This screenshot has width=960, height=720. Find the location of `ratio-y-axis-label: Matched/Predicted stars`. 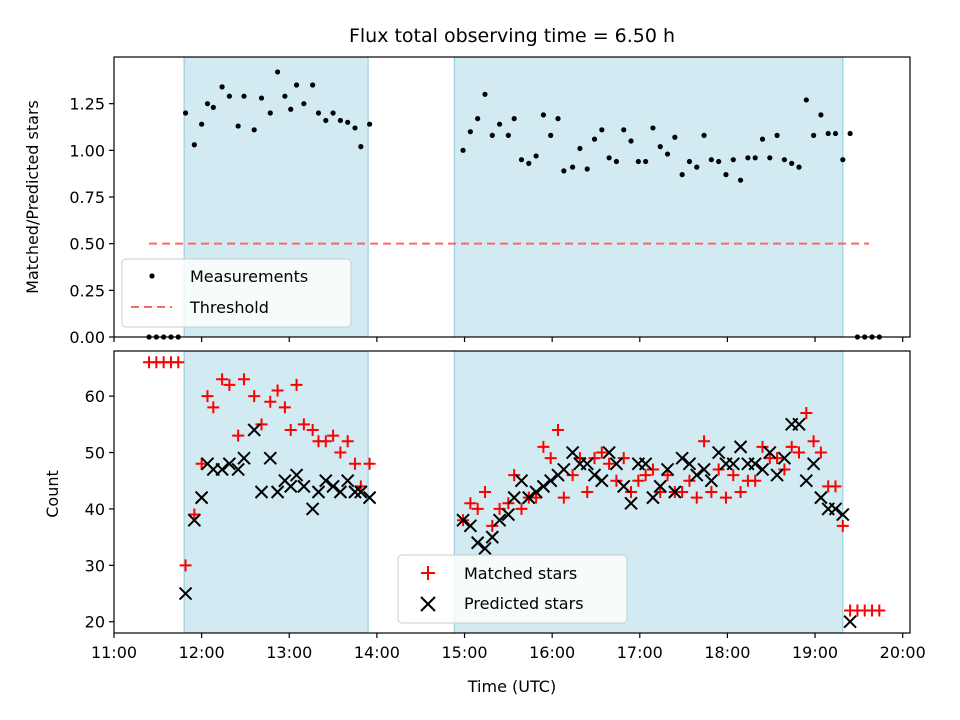

ratio-y-axis-label: Matched/Predicted stars is located at coordinates (32, 197).